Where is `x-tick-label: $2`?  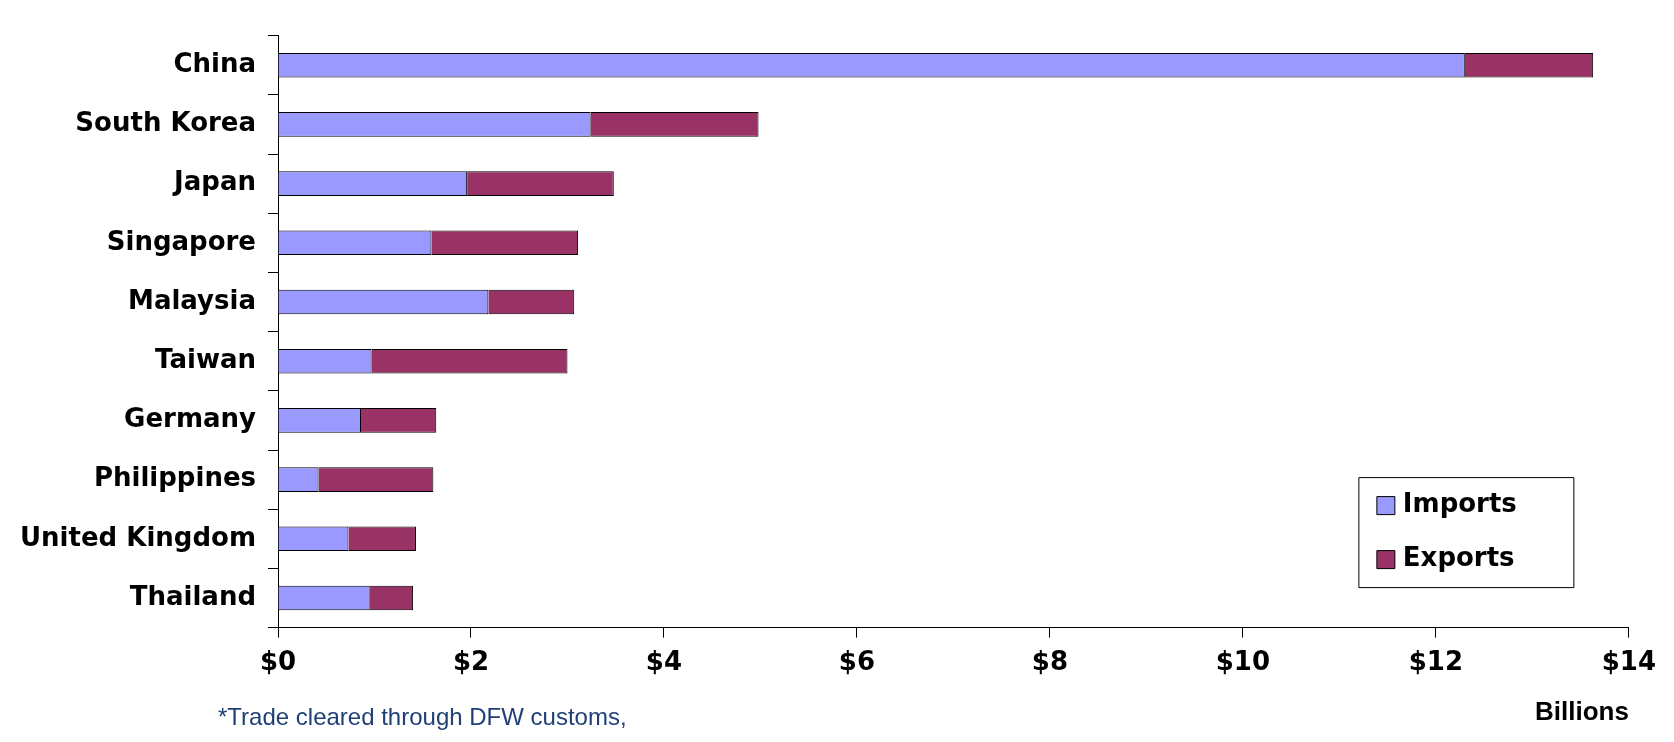
x-tick-label: $2 is located at coordinates (471, 660).